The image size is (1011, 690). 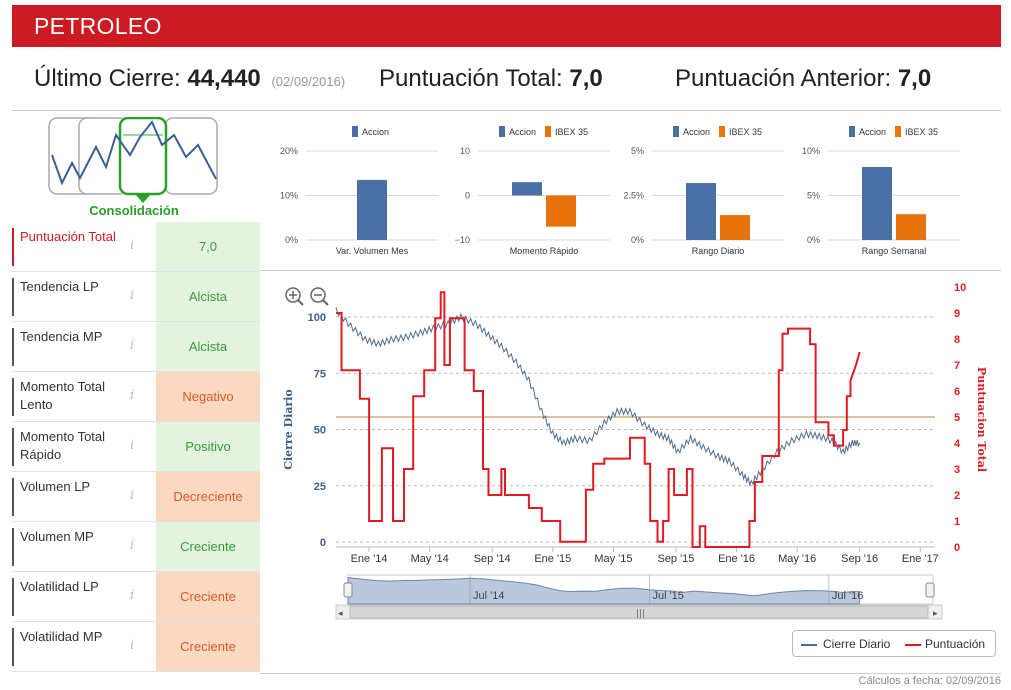 I want to click on navigator-tick-label: Jul '15, so click(x=667, y=596).